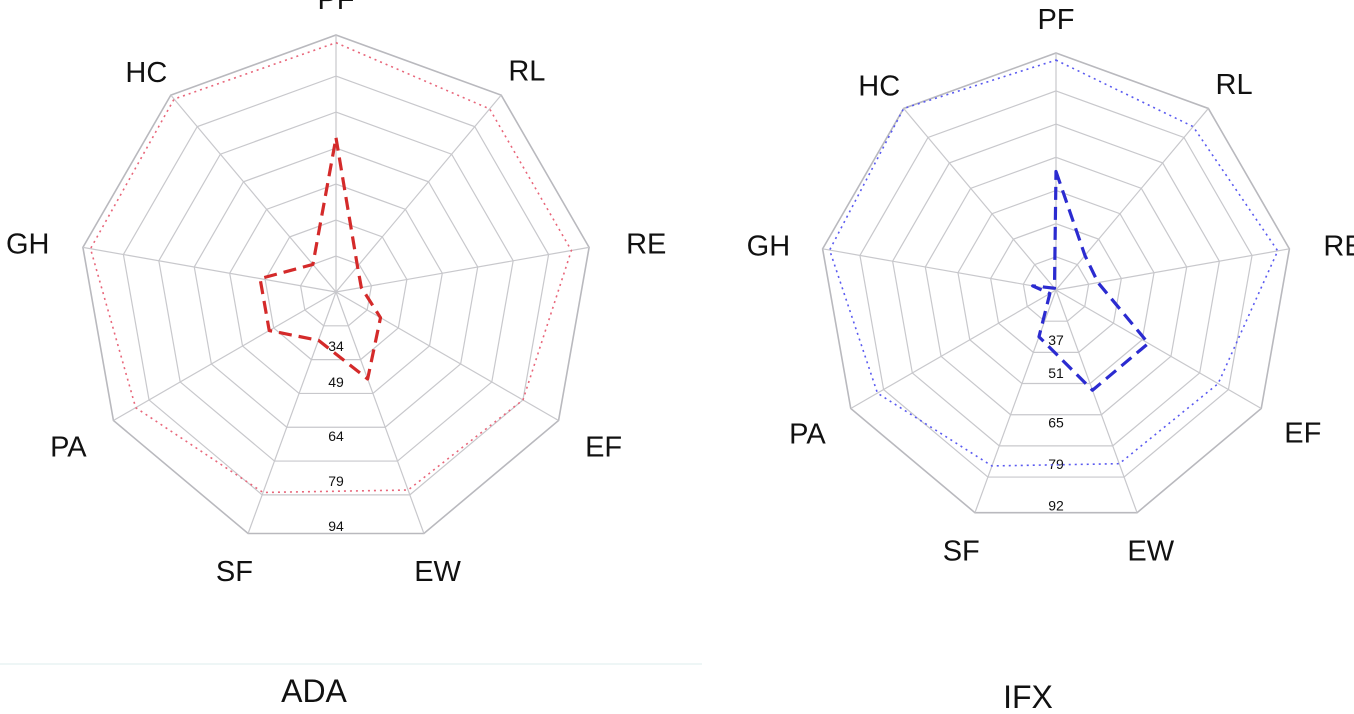 The height and width of the screenshot is (714, 1354). What do you see at coordinates (336, 346) in the screenshot?
I see `ring-value-label: 34` at bounding box center [336, 346].